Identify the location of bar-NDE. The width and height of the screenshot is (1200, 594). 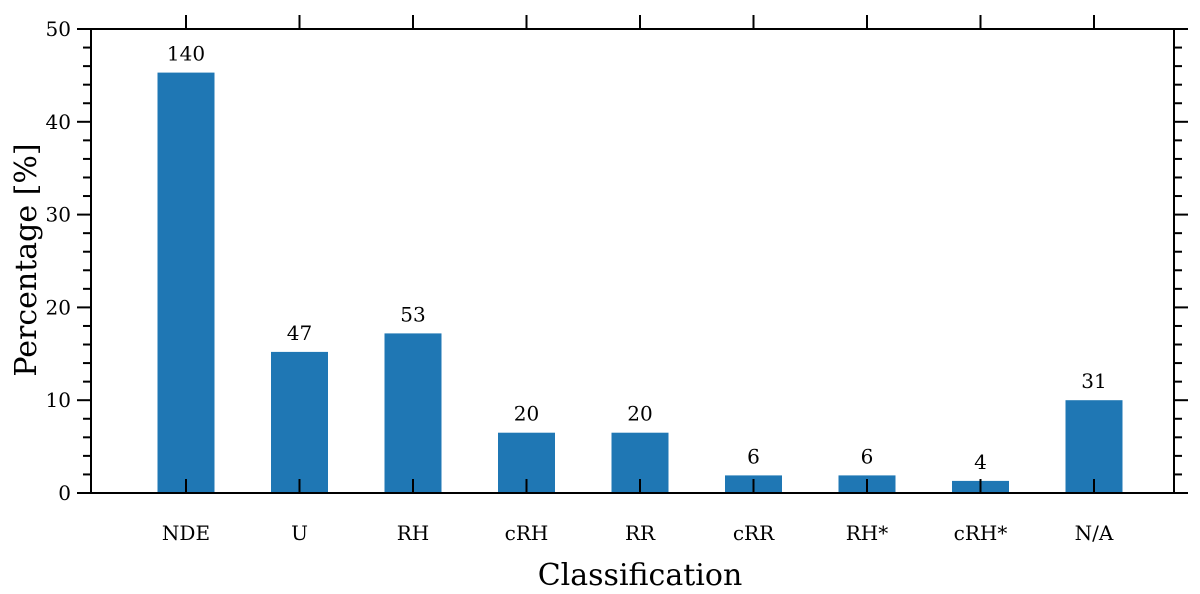
(186, 282).